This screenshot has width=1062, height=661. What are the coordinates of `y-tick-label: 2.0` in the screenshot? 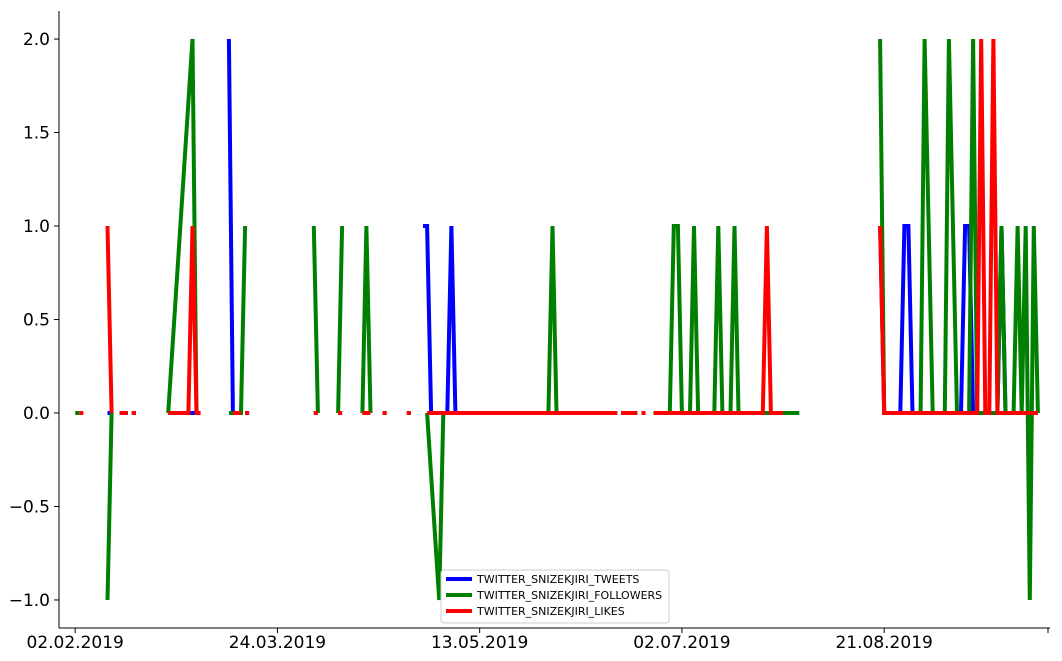 It's located at (36, 40).